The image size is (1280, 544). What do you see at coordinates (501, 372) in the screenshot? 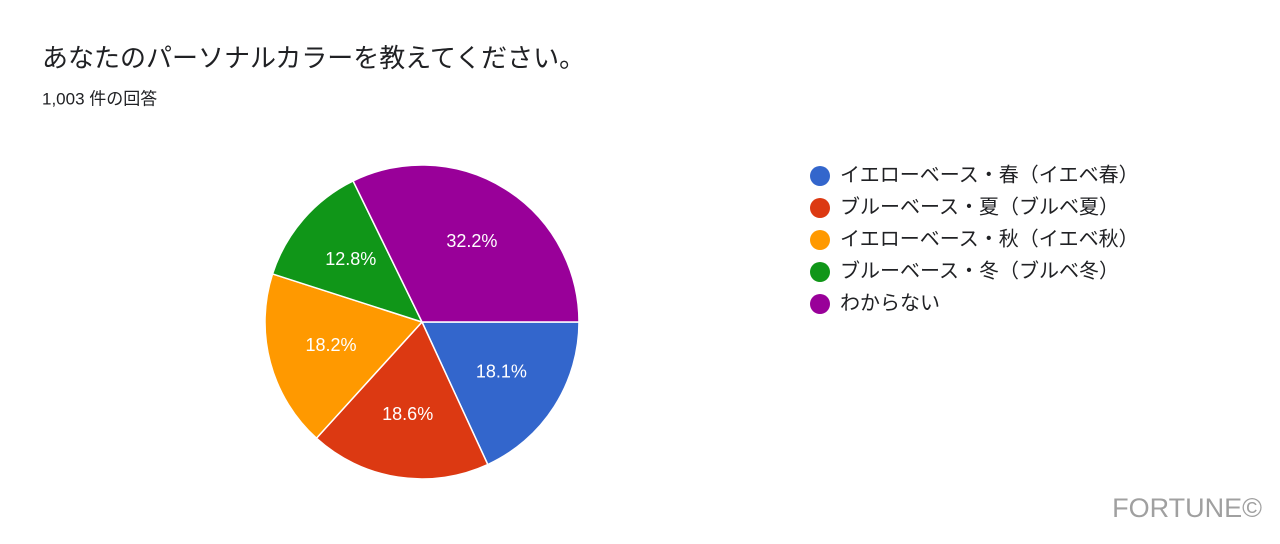
I see `slice-label: 18.1%` at bounding box center [501, 372].